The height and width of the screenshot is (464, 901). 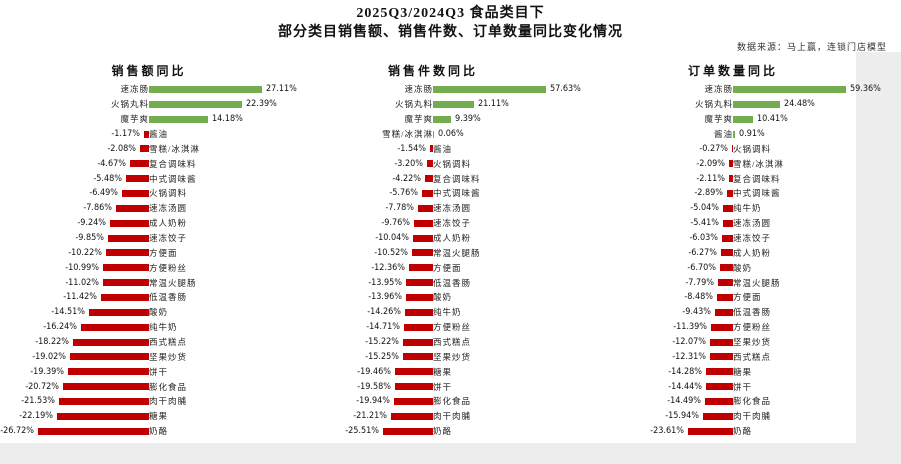 I want to click on value-label: -11.02%, so click(x=82, y=282).